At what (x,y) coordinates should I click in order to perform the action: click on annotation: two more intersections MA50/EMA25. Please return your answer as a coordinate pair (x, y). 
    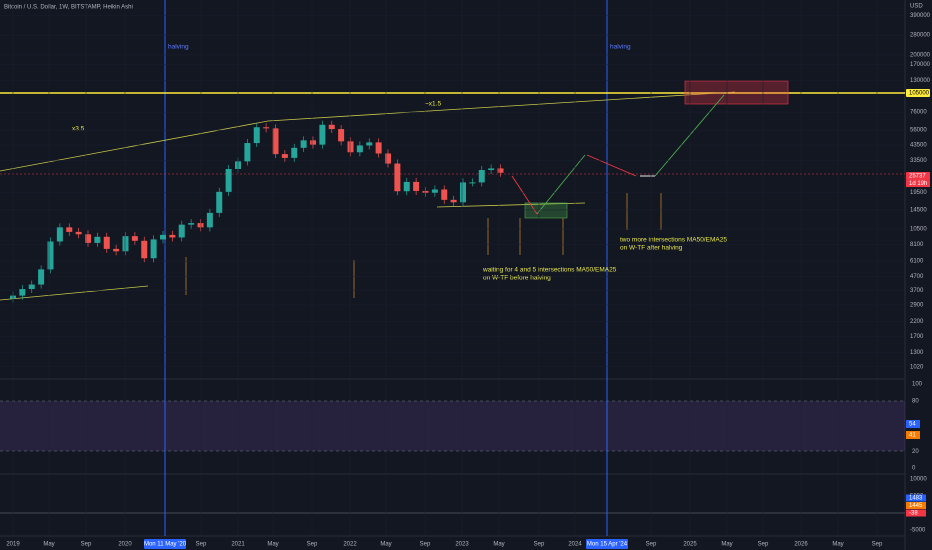
    Looking at the image, I should click on (673, 240).